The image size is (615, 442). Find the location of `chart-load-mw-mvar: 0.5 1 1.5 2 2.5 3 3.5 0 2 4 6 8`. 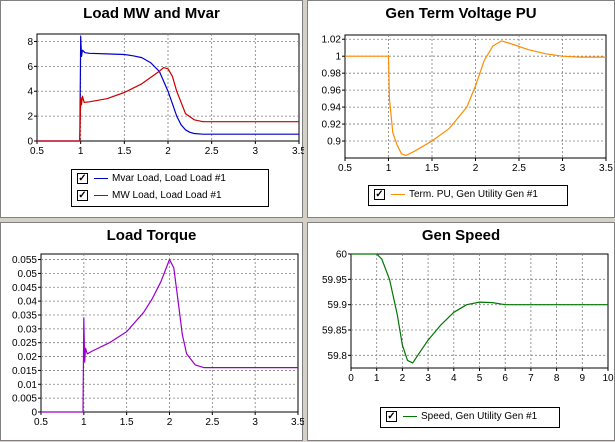

chart-load-mw-mvar: 0.5 1 1.5 2 2.5 3 3.5 0 2 4 6 8 is located at coordinates (165, 95).